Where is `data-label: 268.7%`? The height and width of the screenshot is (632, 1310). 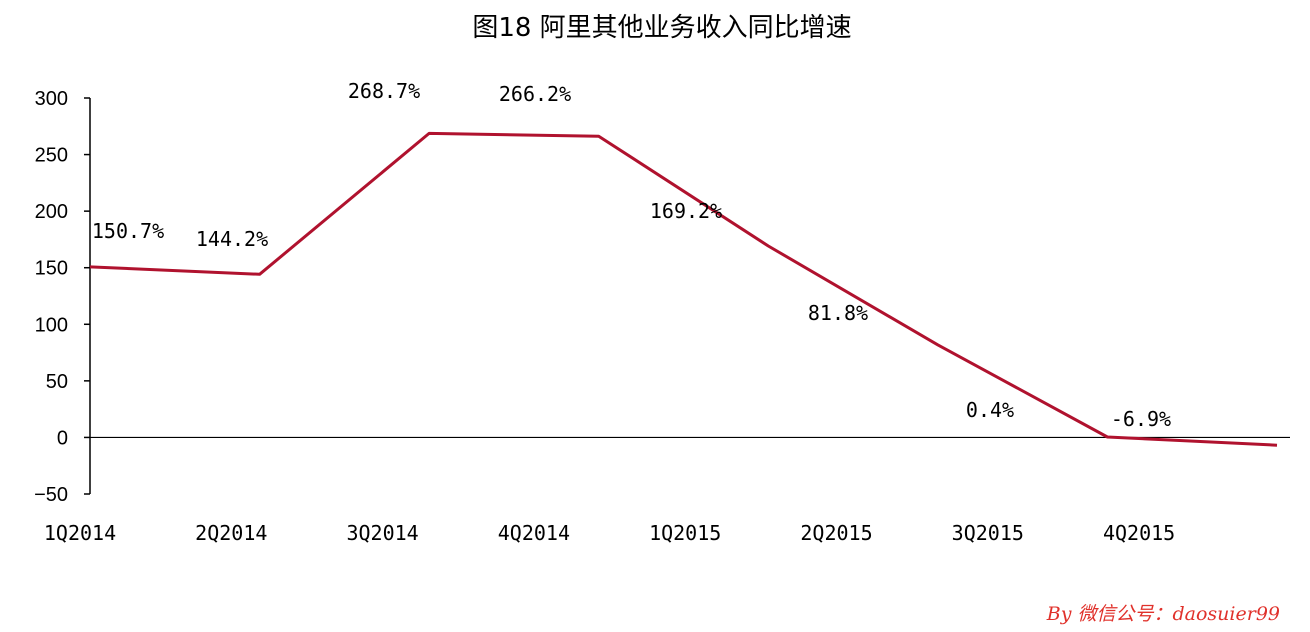
data-label: 268.7% is located at coordinates (384, 91).